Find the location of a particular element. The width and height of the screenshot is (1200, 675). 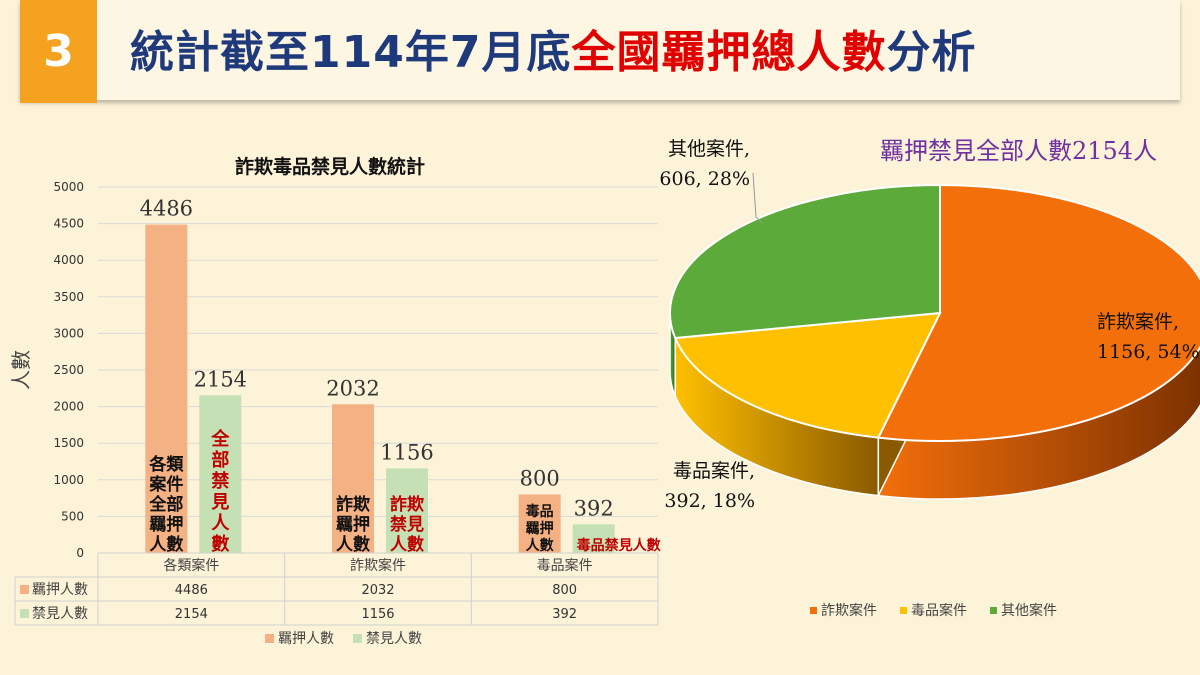

data-label: 4486 is located at coordinates (166, 209).